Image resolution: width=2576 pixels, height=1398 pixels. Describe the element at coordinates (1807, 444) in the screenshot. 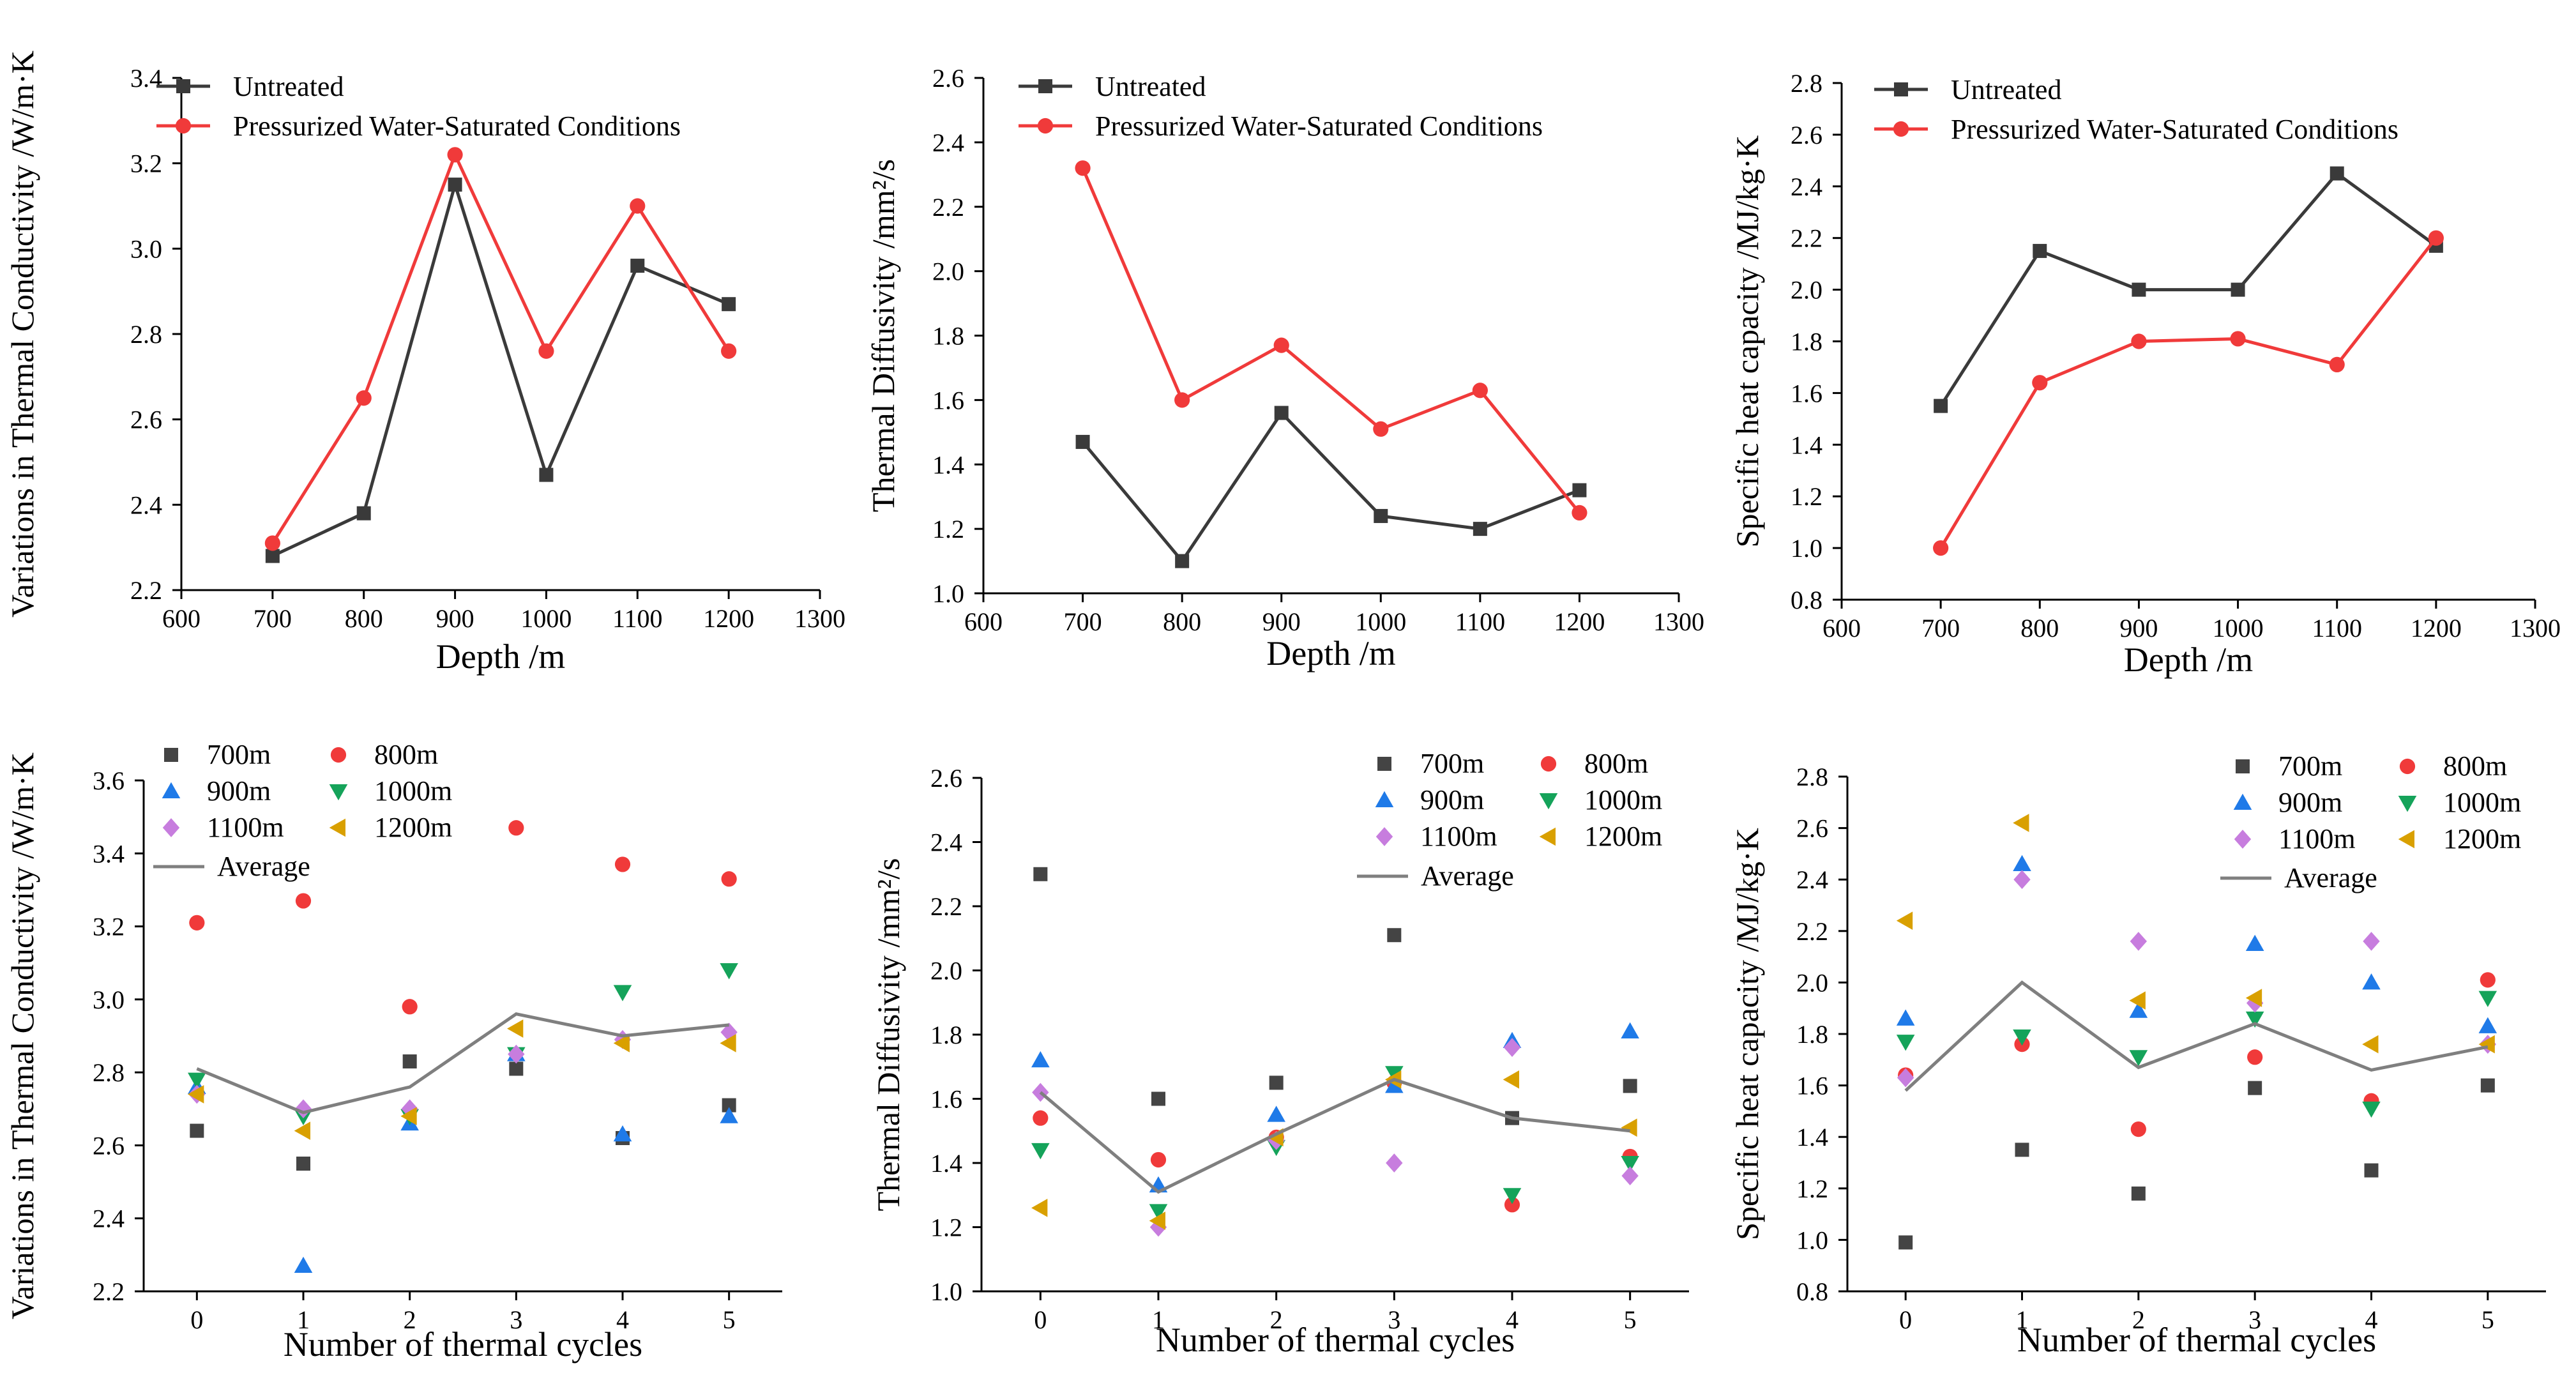

I see `y-tick-label: 1.4` at that location.